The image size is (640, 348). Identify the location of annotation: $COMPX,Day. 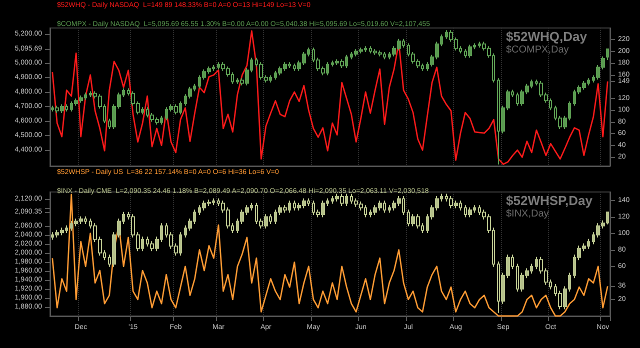
(537, 50).